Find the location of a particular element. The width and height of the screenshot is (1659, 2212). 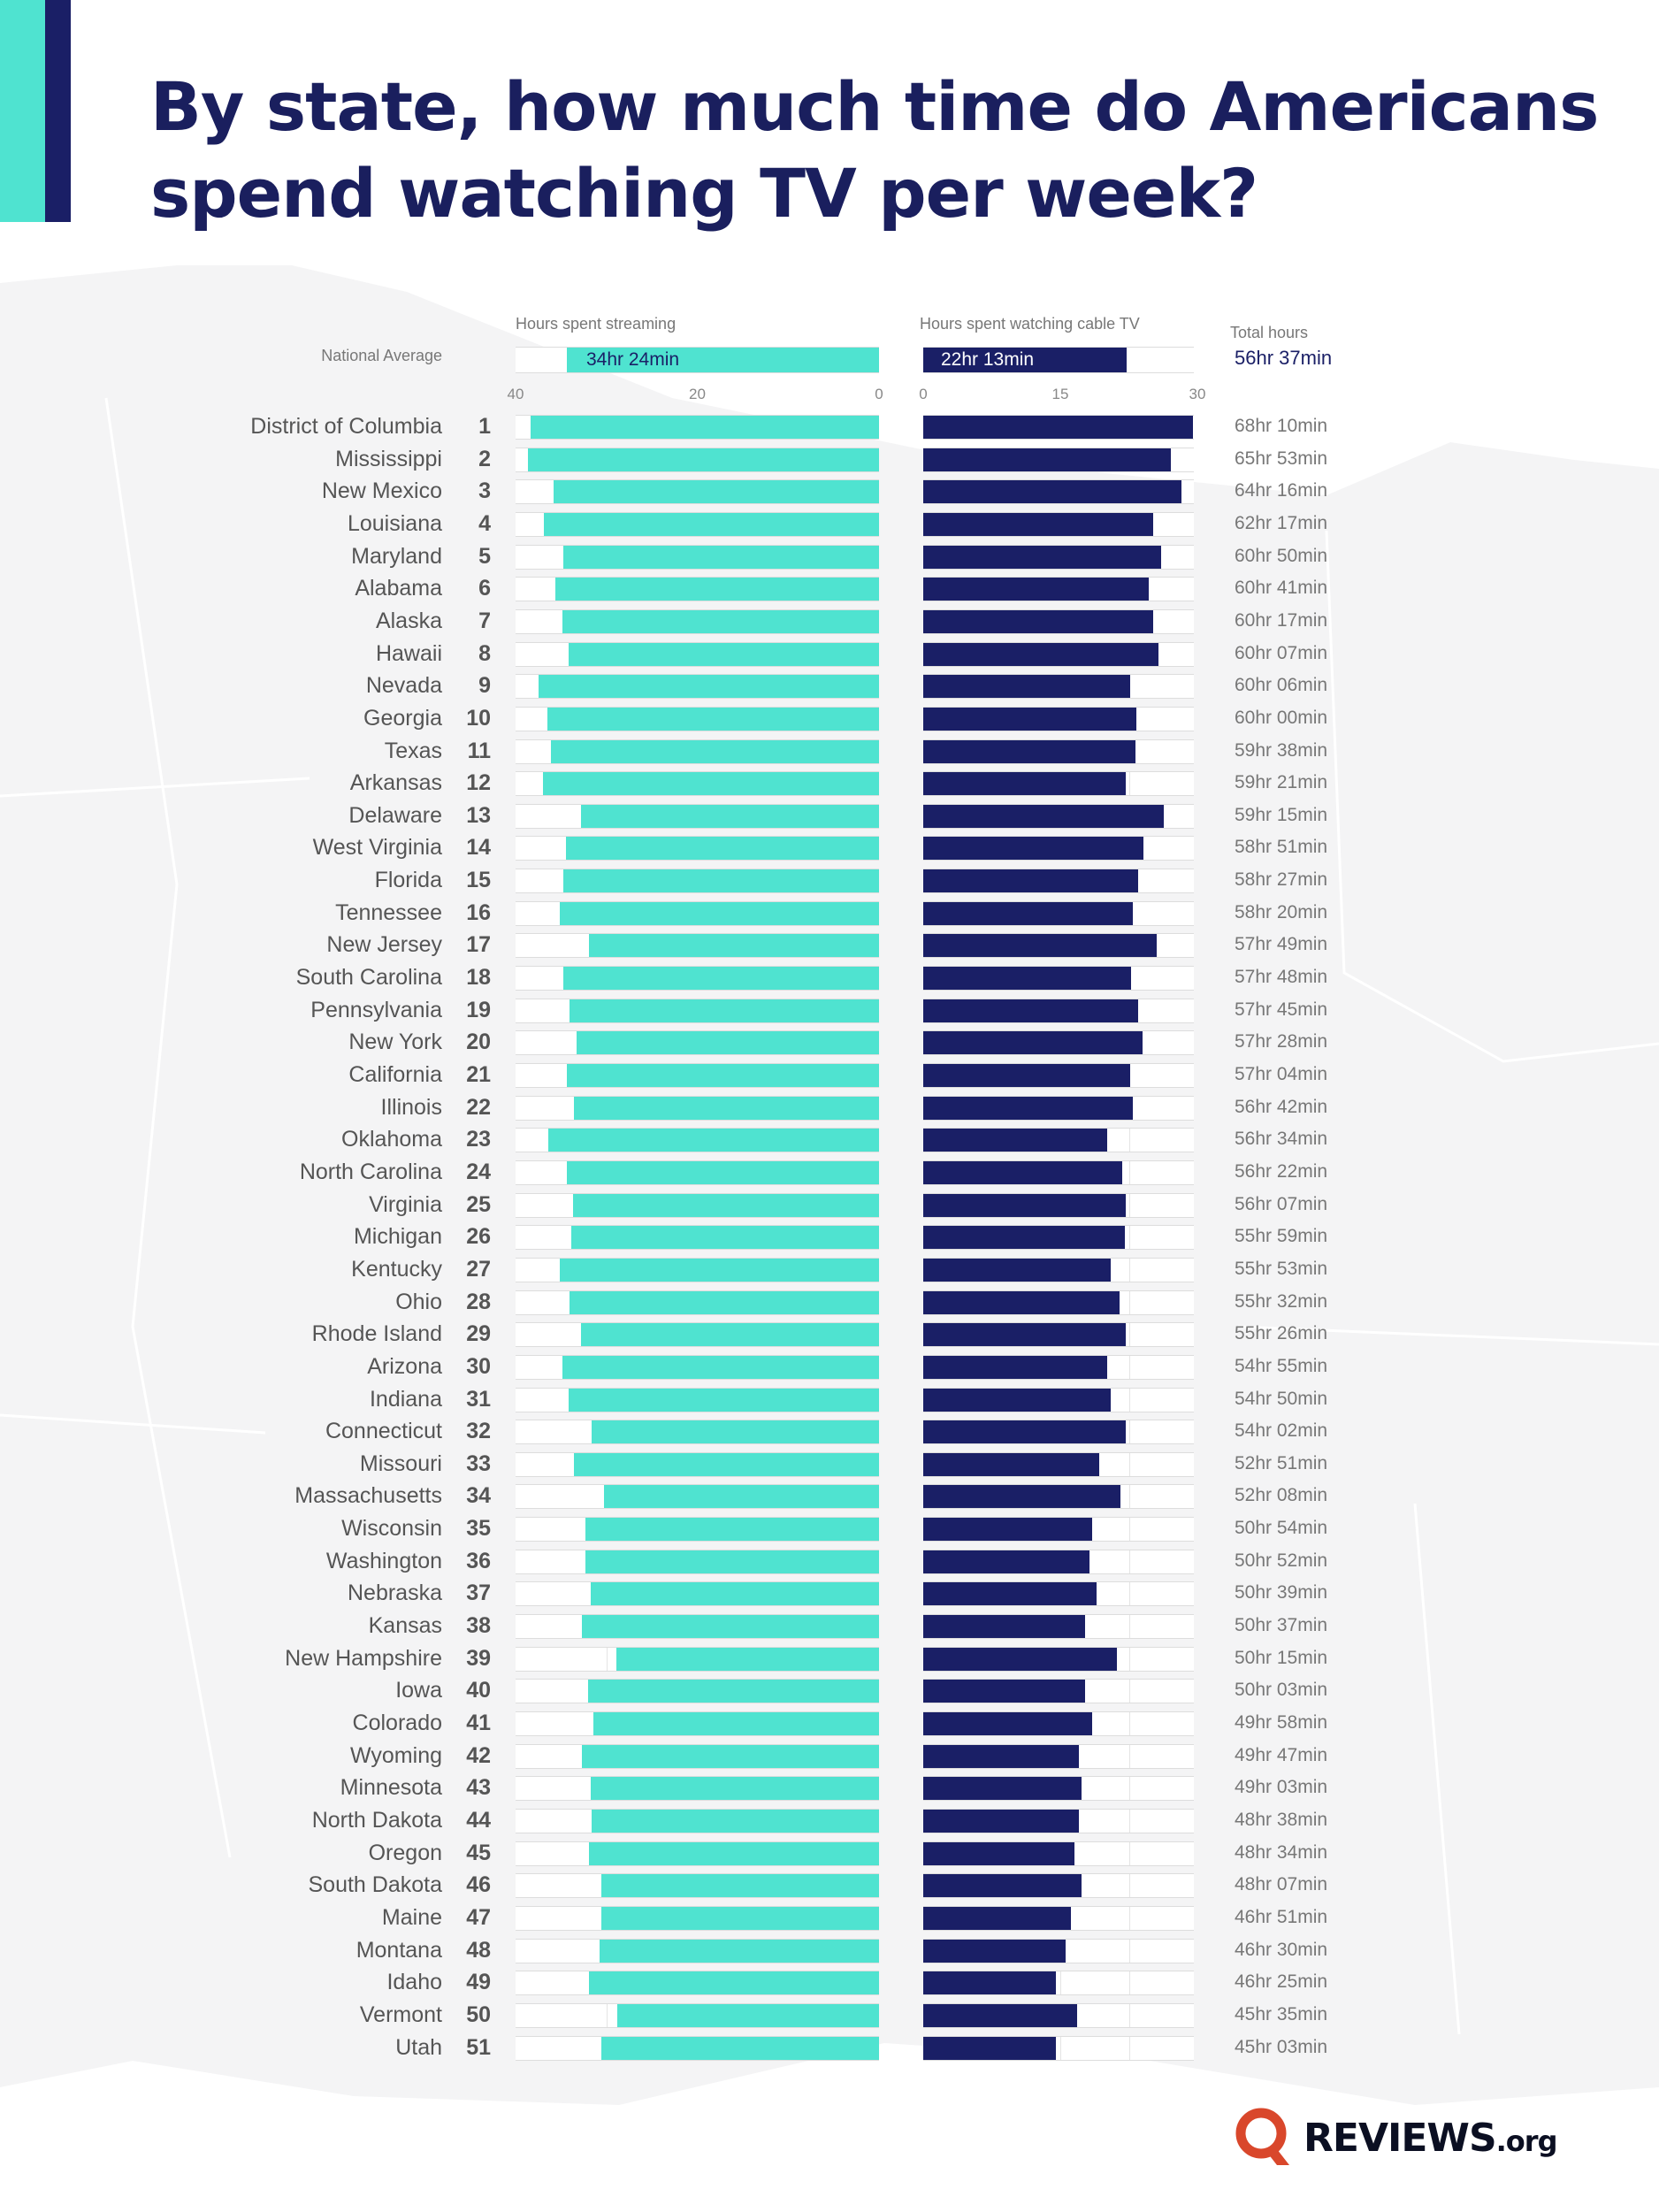

accent-bar-teal is located at coordinates (23, 111).